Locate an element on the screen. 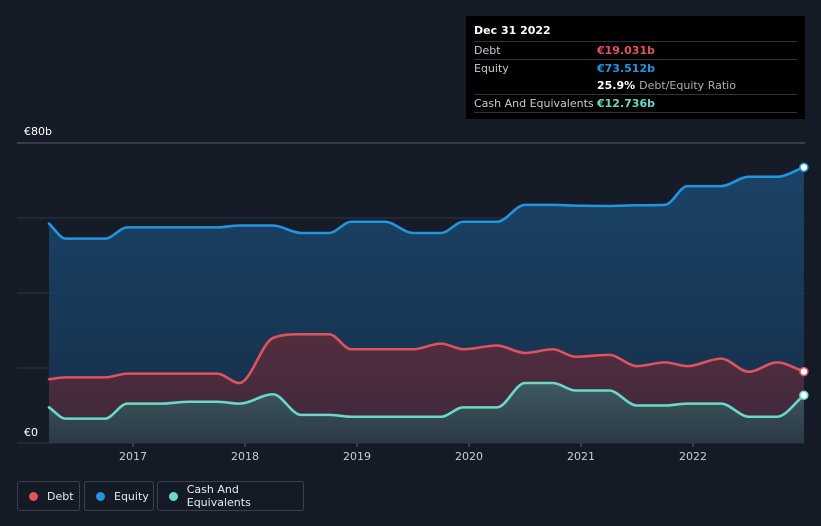 The height and width of the screenshot is (526, 821). x-tick-label: 2022 is located at coordinates (693, 456).